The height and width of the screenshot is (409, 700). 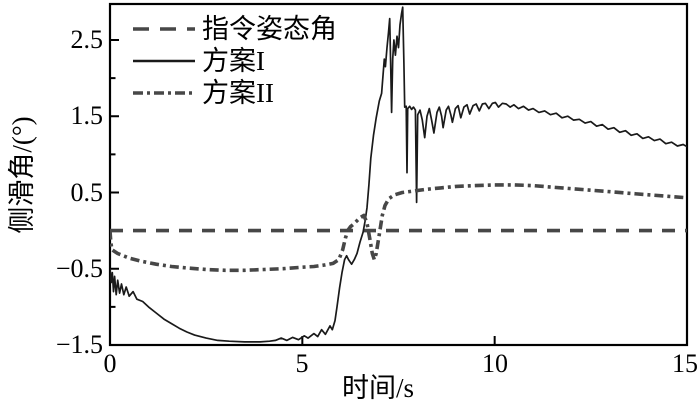 What do you see at coordinates (110, 363) in the screenshot?
I see `x-tick-label: 0` at bounding box center [110, 363].